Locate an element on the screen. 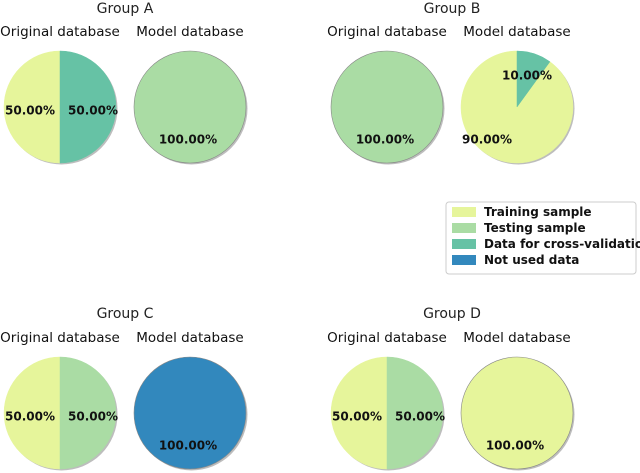 This screenshot has height=473, width=640. legend-swatch-data-for-cross-validation is located at coordinates (464, 244).